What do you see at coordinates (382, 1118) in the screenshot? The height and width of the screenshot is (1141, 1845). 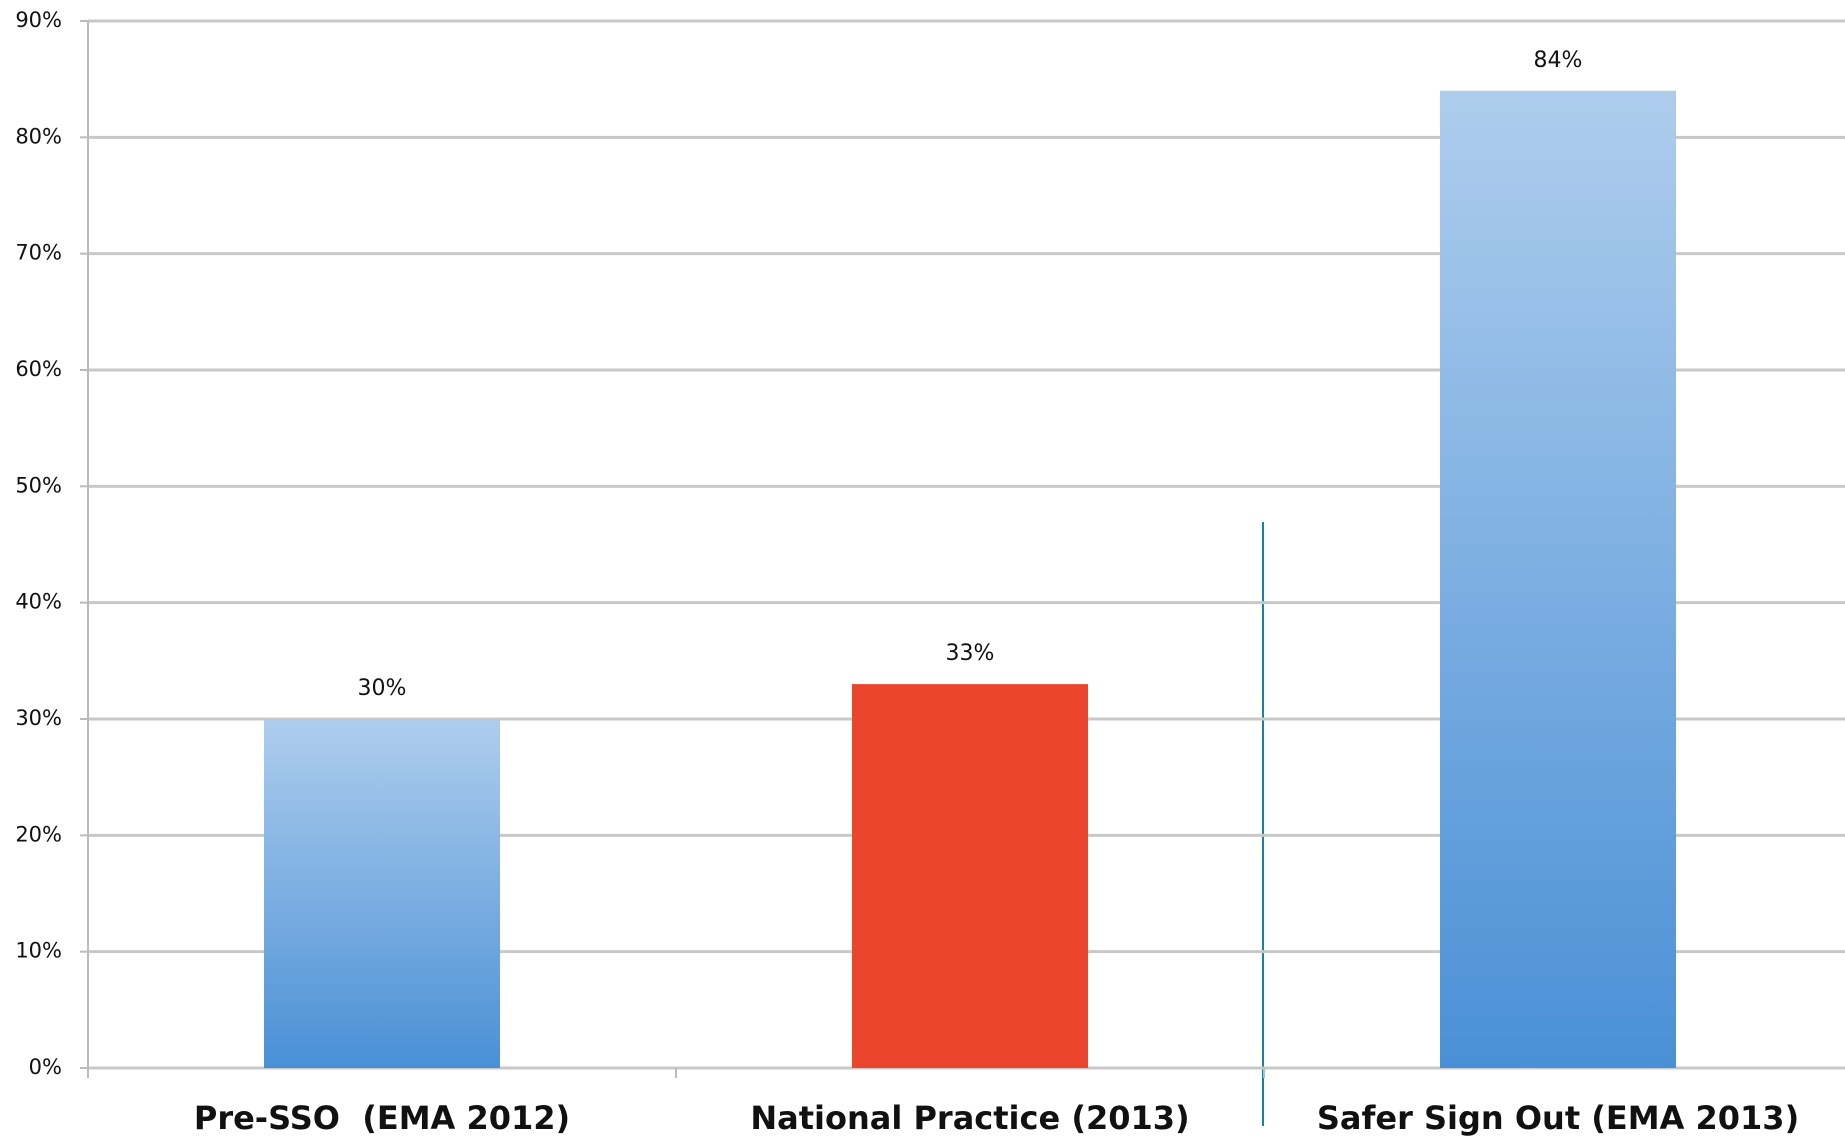 I see `x-tick-label: Pre-SSO (EMA 2012)` at bounding box center [382, 1118].